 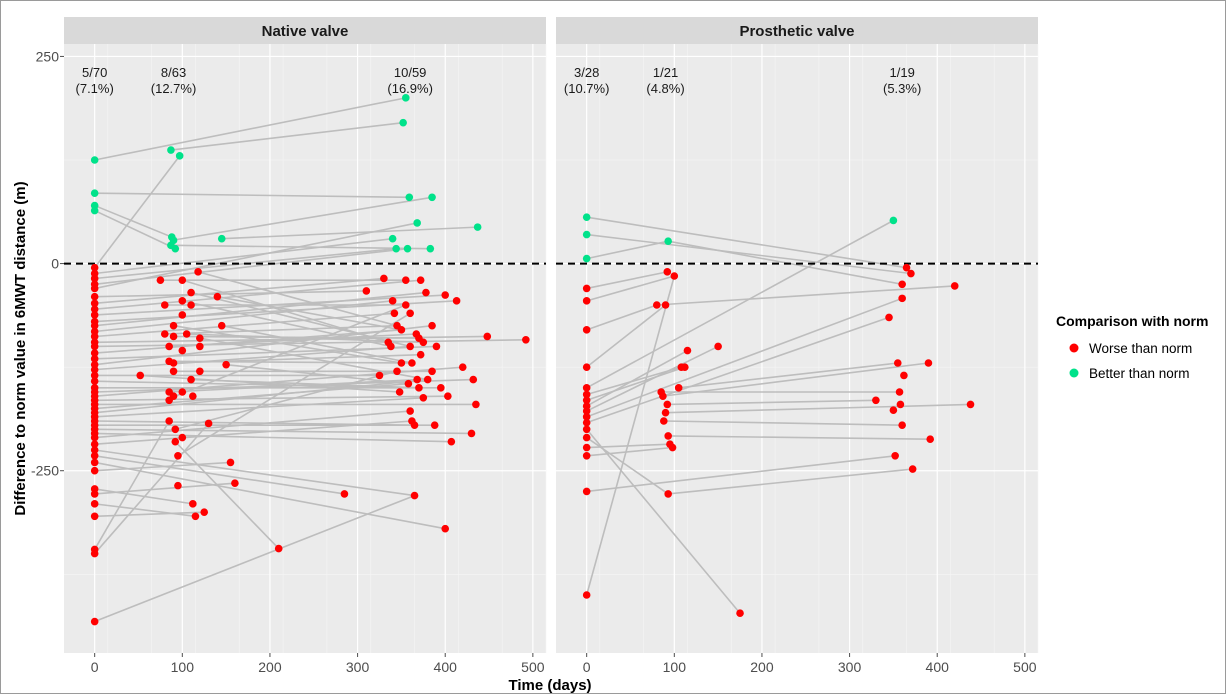 I want to click on annotation-percent: (12.7%), so click(x=174, y=88).